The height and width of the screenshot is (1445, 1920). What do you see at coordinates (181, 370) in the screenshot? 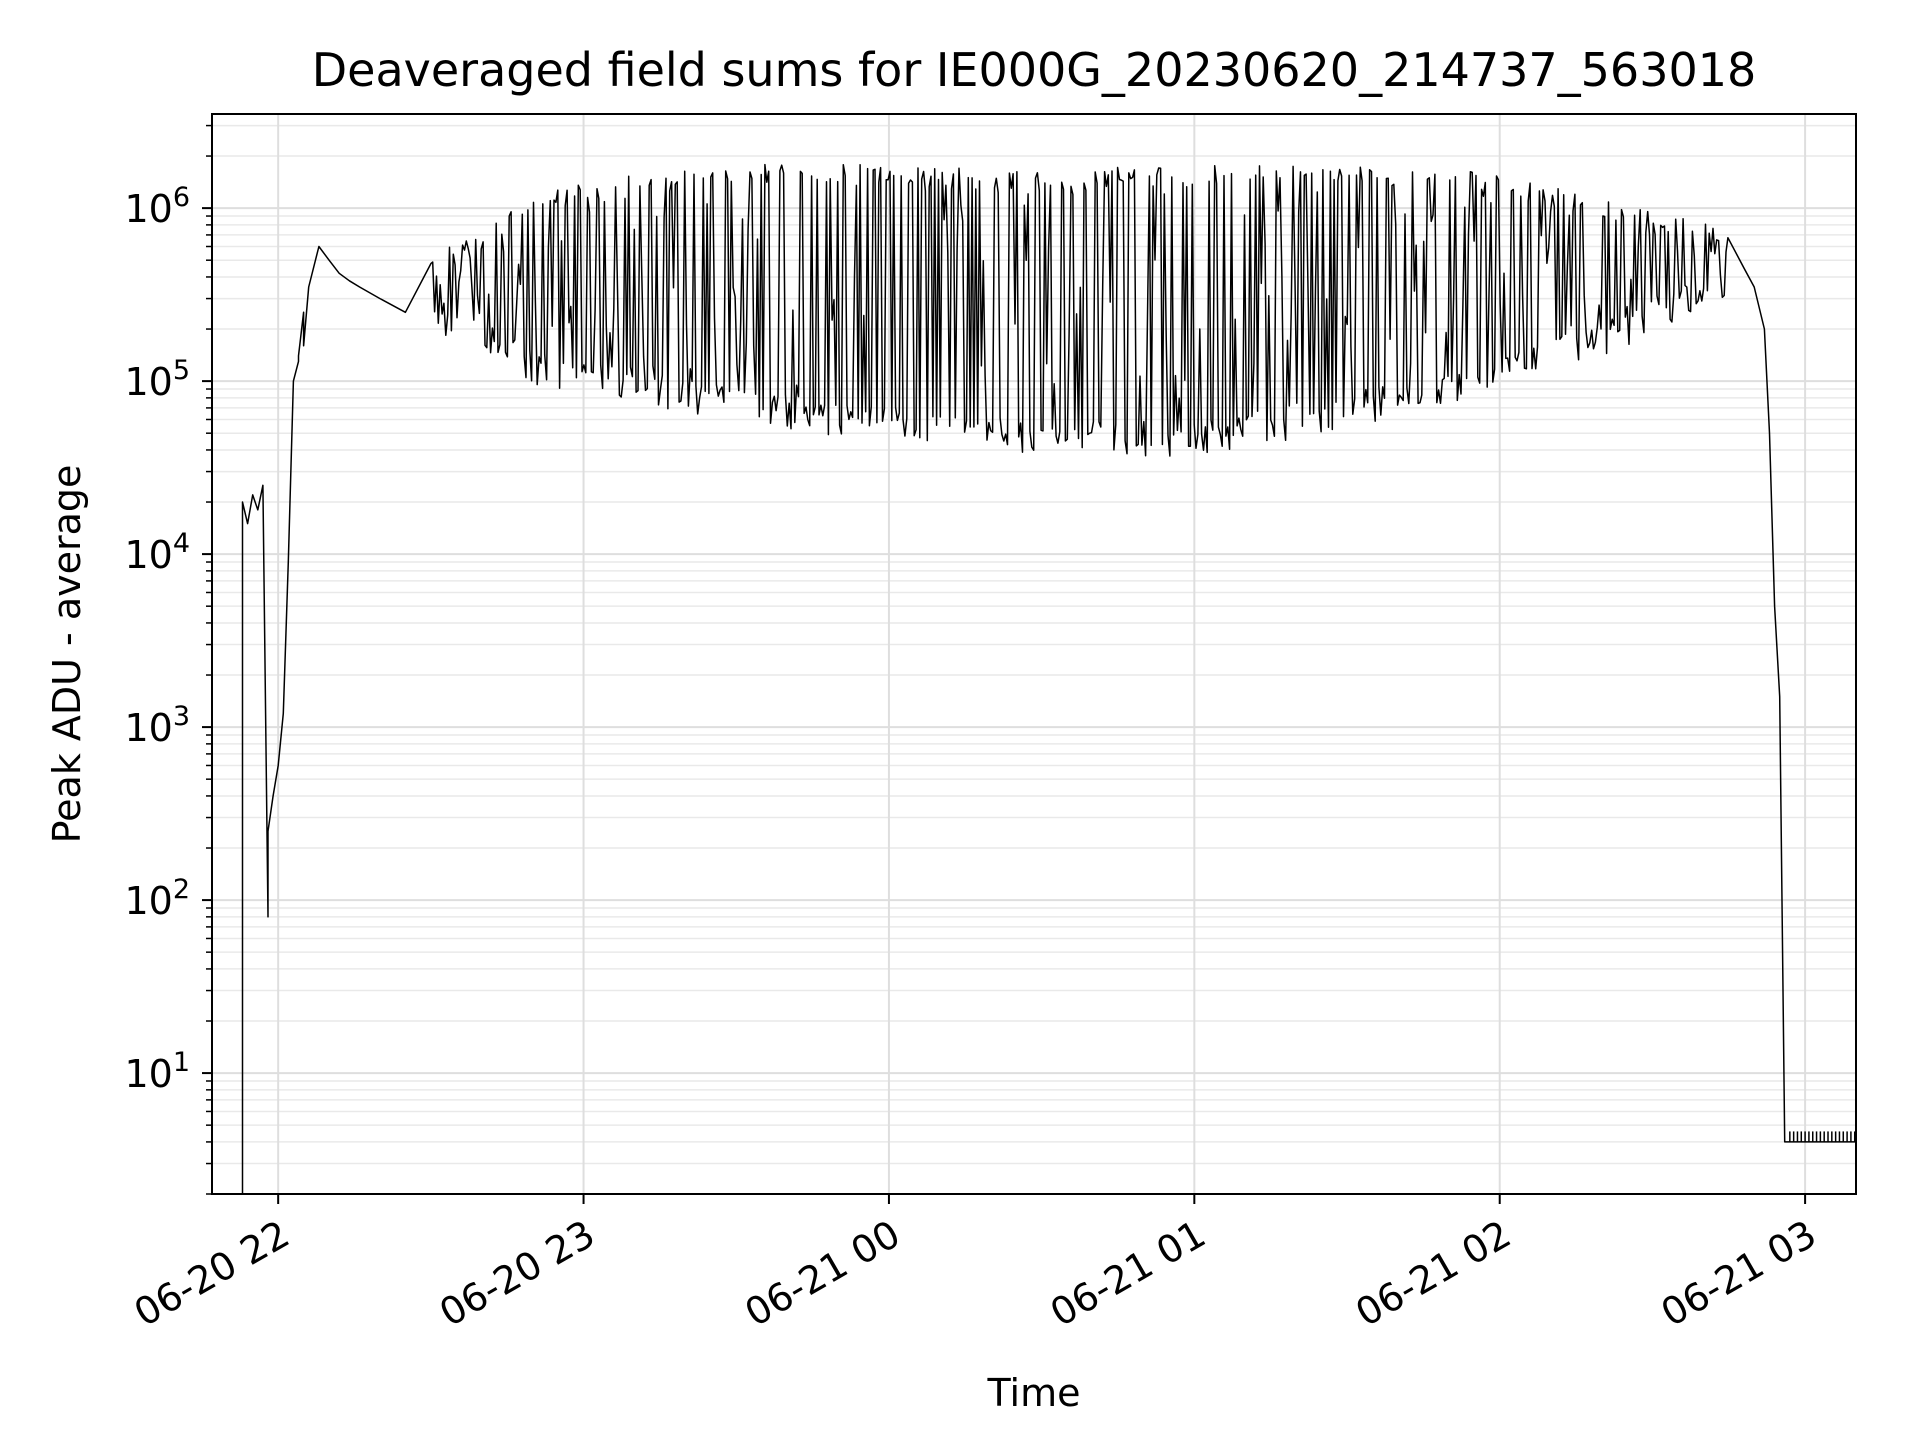
I see `y-tick-label-exponent: 5` at bounding box center [181, 370].